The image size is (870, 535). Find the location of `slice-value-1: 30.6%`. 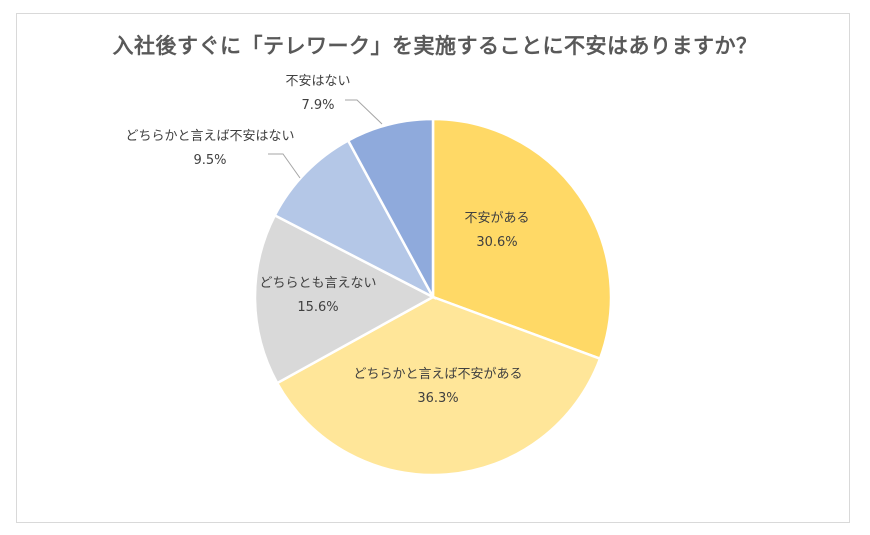

slice-value-1: 30.6% is located at coordinates (496, 242).